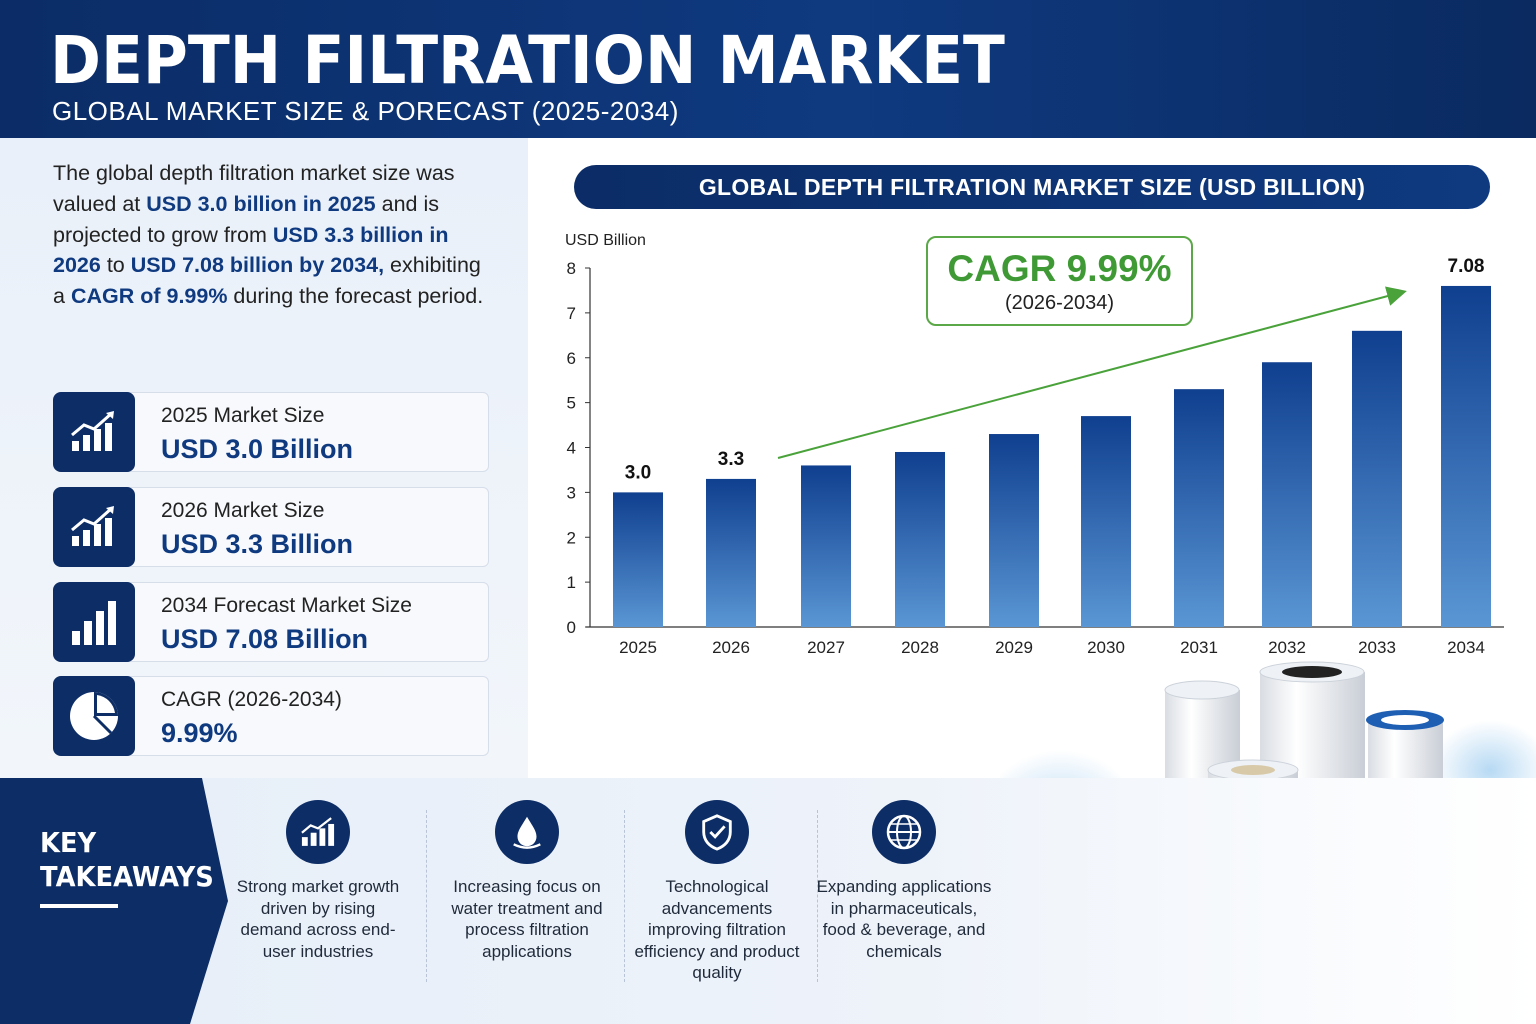 This screenshot has height=1024, width=1536. Describe the element at coordinates (199, 733) in the screenshot. I see `stat-value: 9.99%` at that location.